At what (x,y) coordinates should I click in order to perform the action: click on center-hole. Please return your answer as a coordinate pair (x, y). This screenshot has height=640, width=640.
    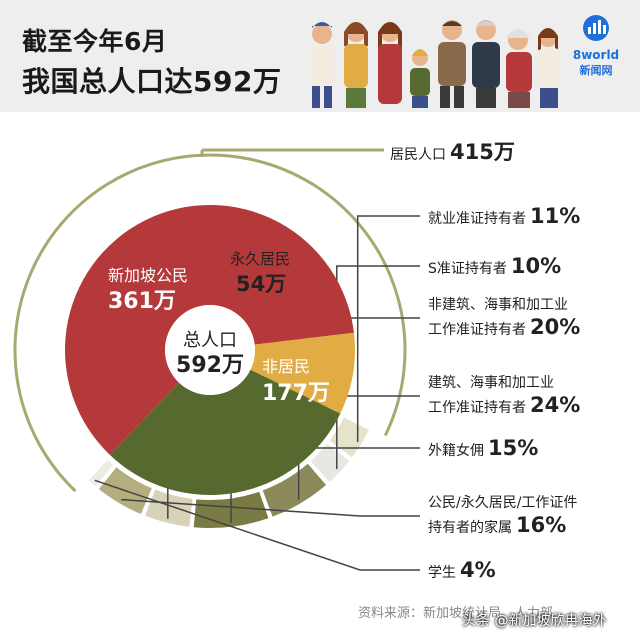
    Looking at the image, I should click on (210, 350).